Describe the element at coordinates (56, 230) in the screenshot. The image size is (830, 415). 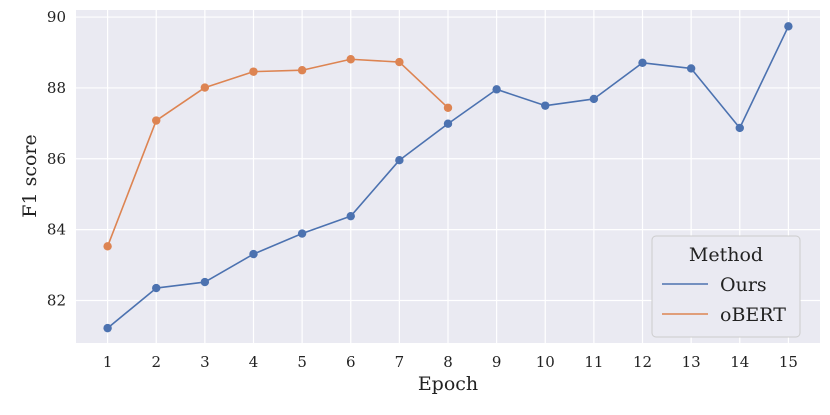
I see `y-tick-label: 84` at that location.